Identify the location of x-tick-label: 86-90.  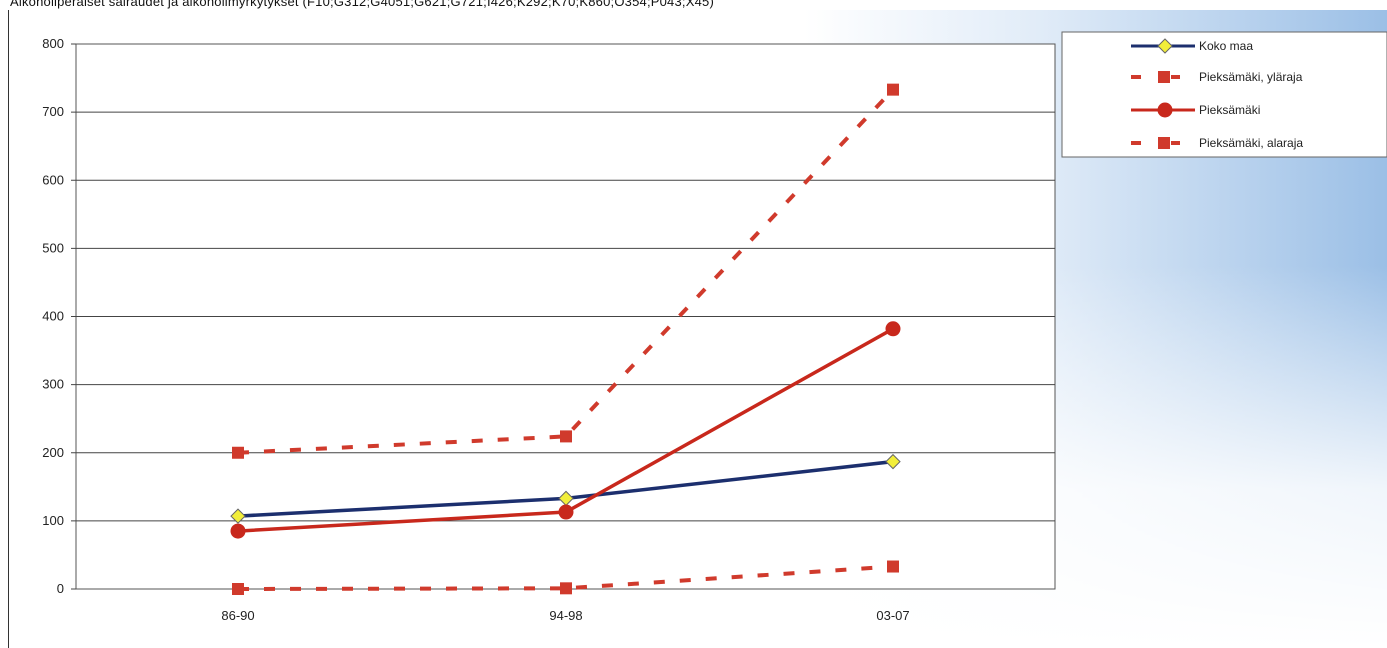
(237, 615).